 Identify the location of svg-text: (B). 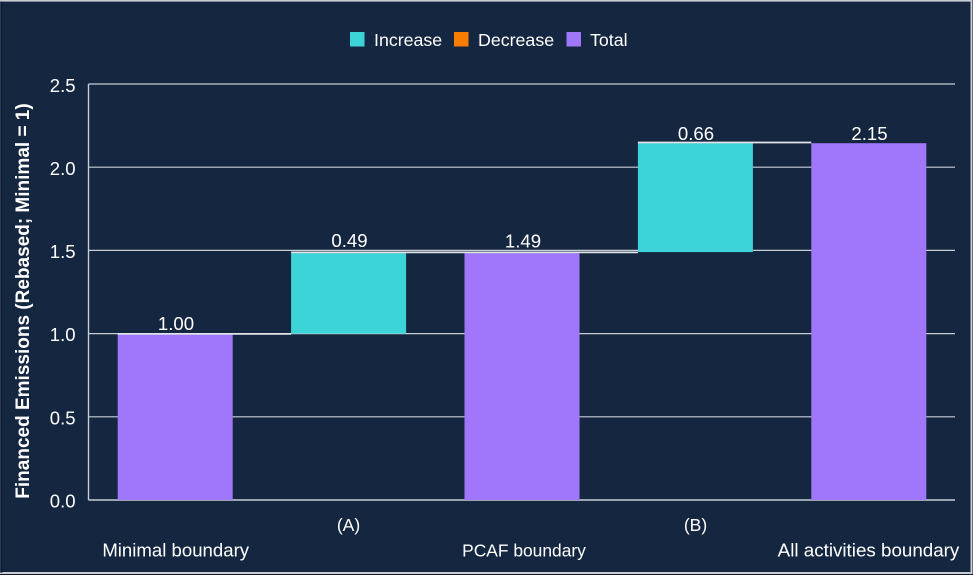
(695, 525).